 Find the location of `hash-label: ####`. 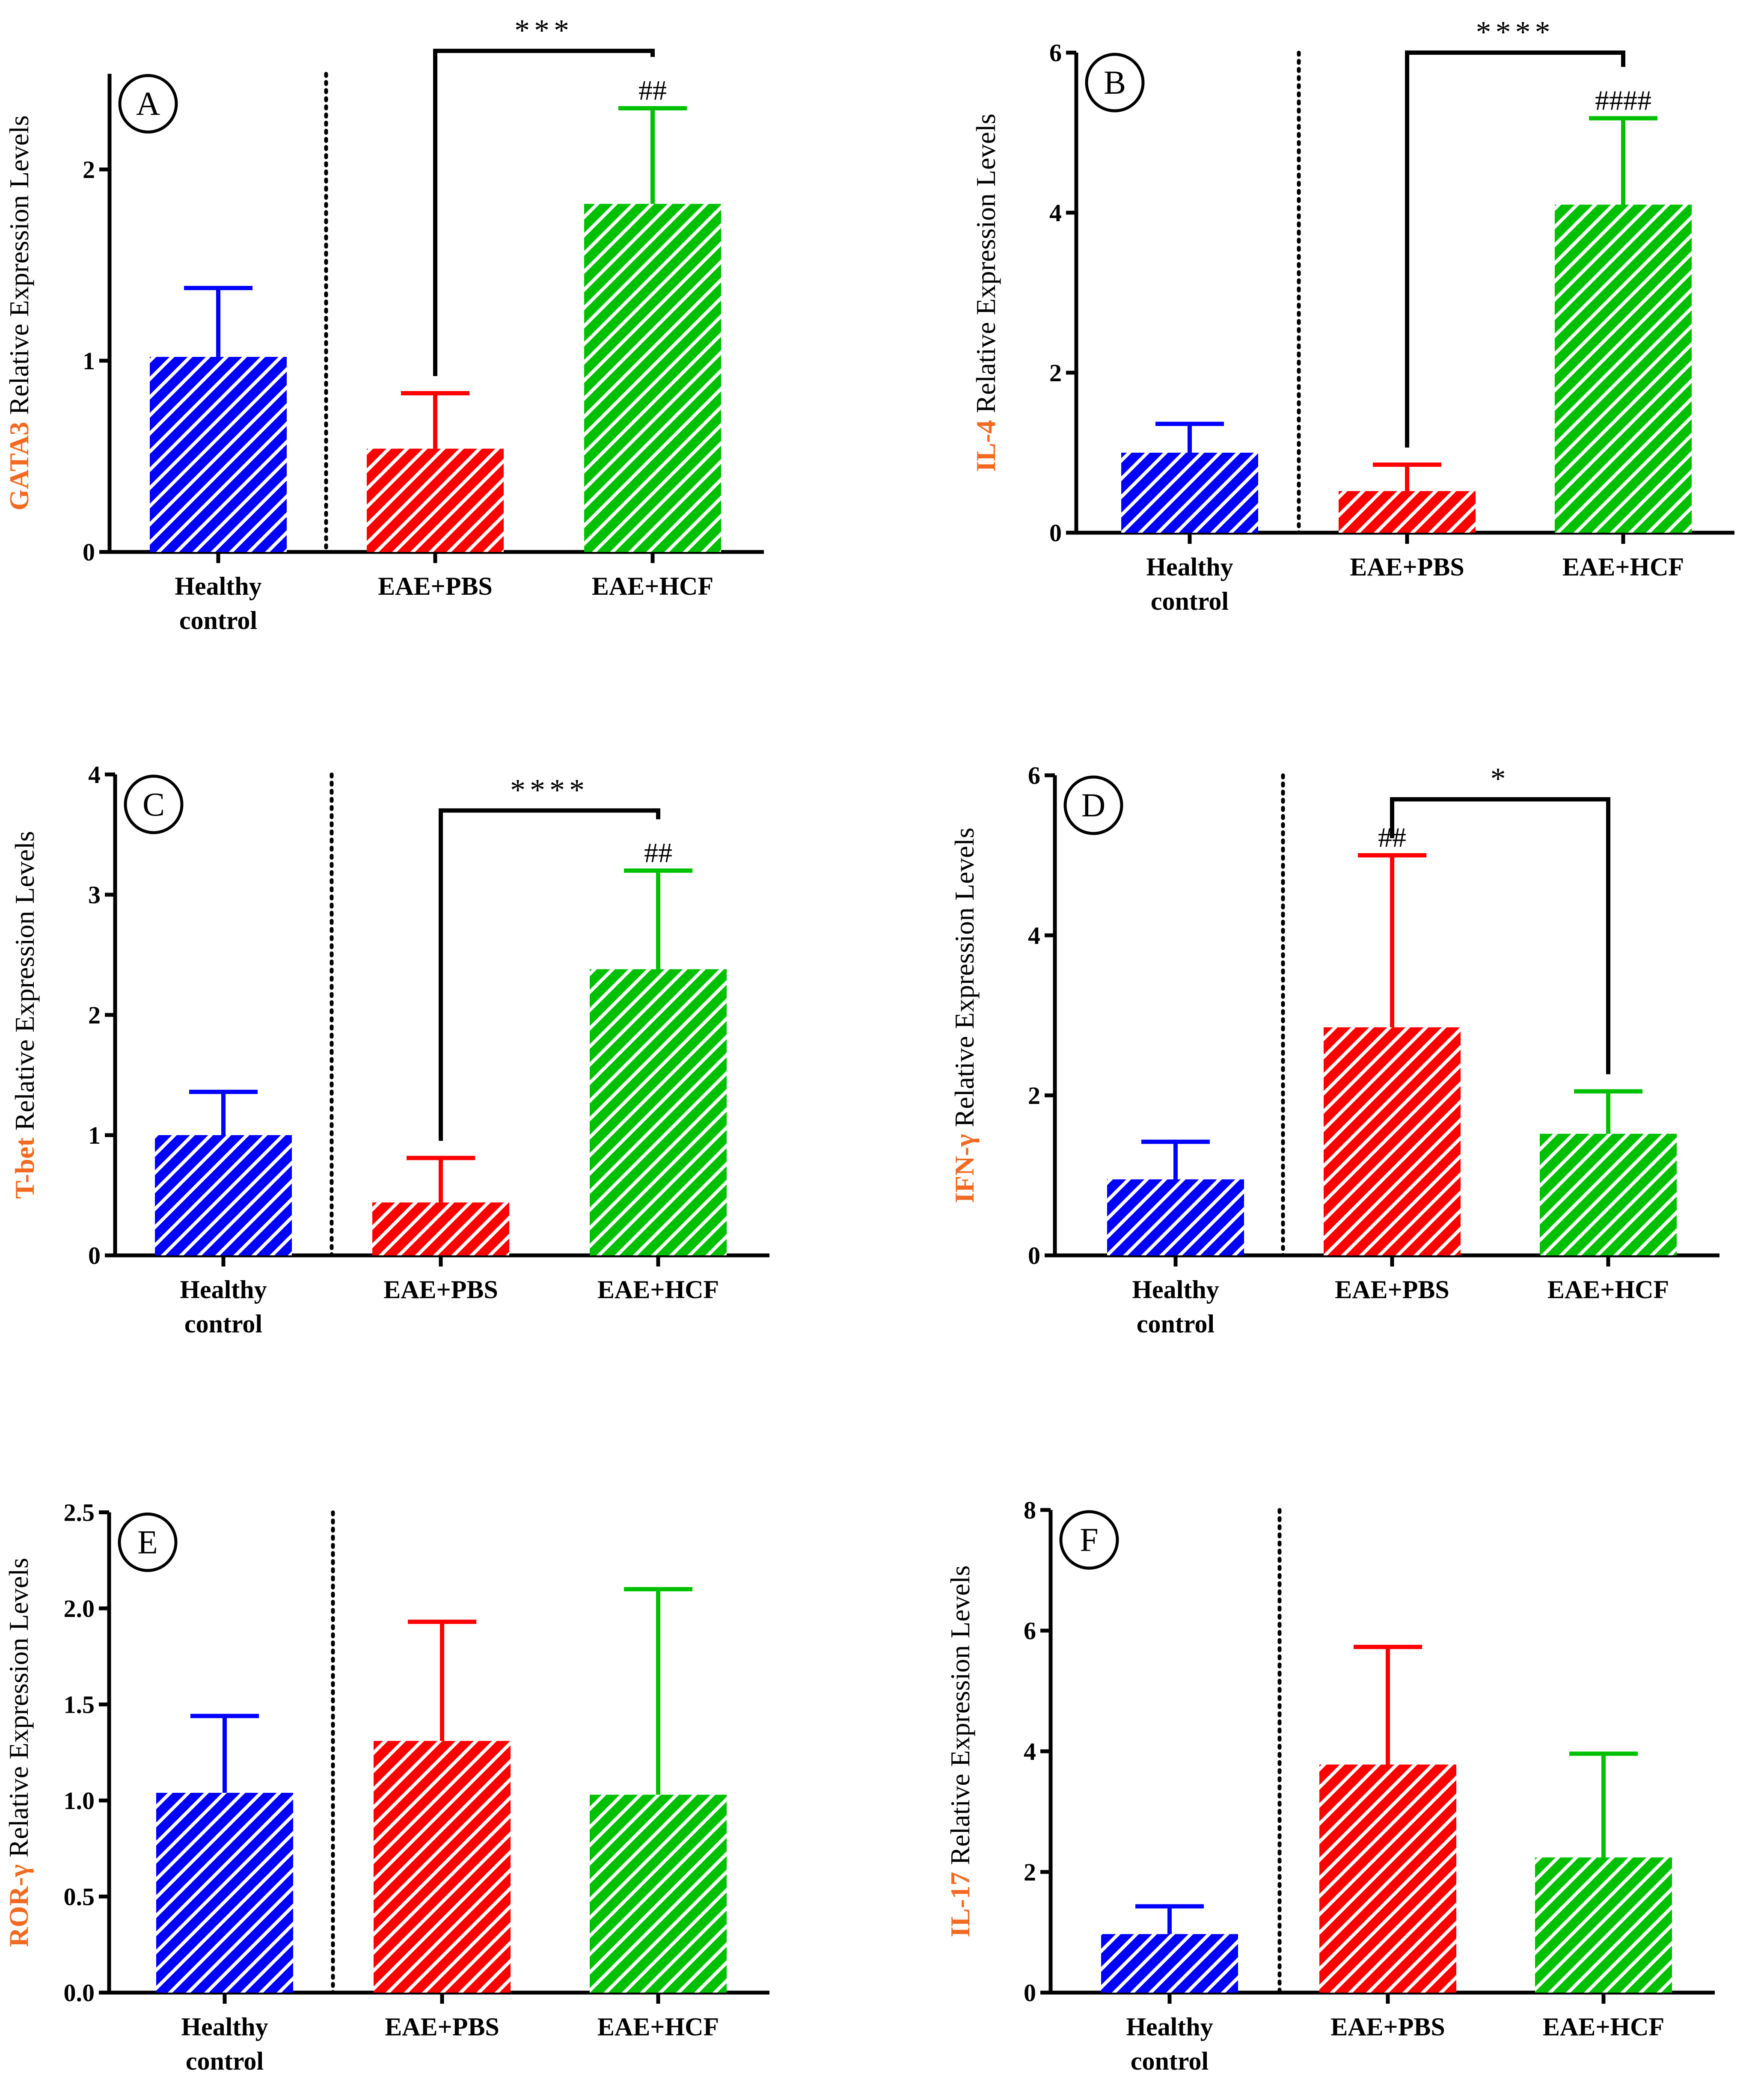

hash-label: #### is located at coordinates (1623, 100).